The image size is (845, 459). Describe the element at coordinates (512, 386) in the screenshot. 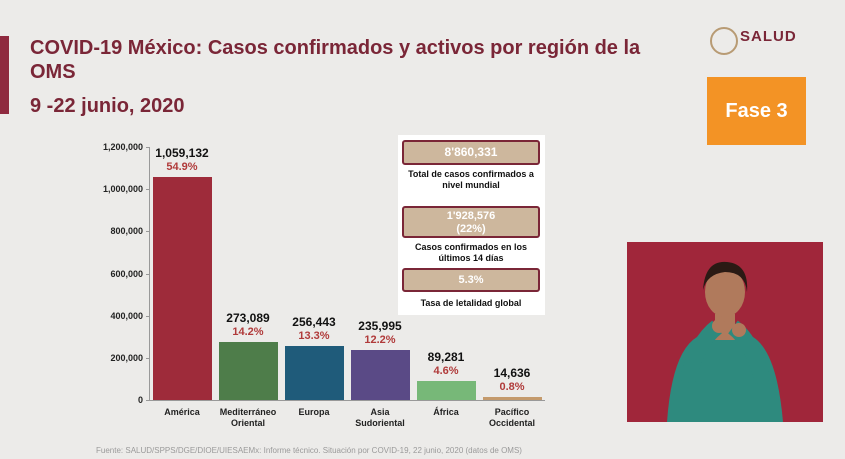

I see `percent-label: 0.8%` at that location.